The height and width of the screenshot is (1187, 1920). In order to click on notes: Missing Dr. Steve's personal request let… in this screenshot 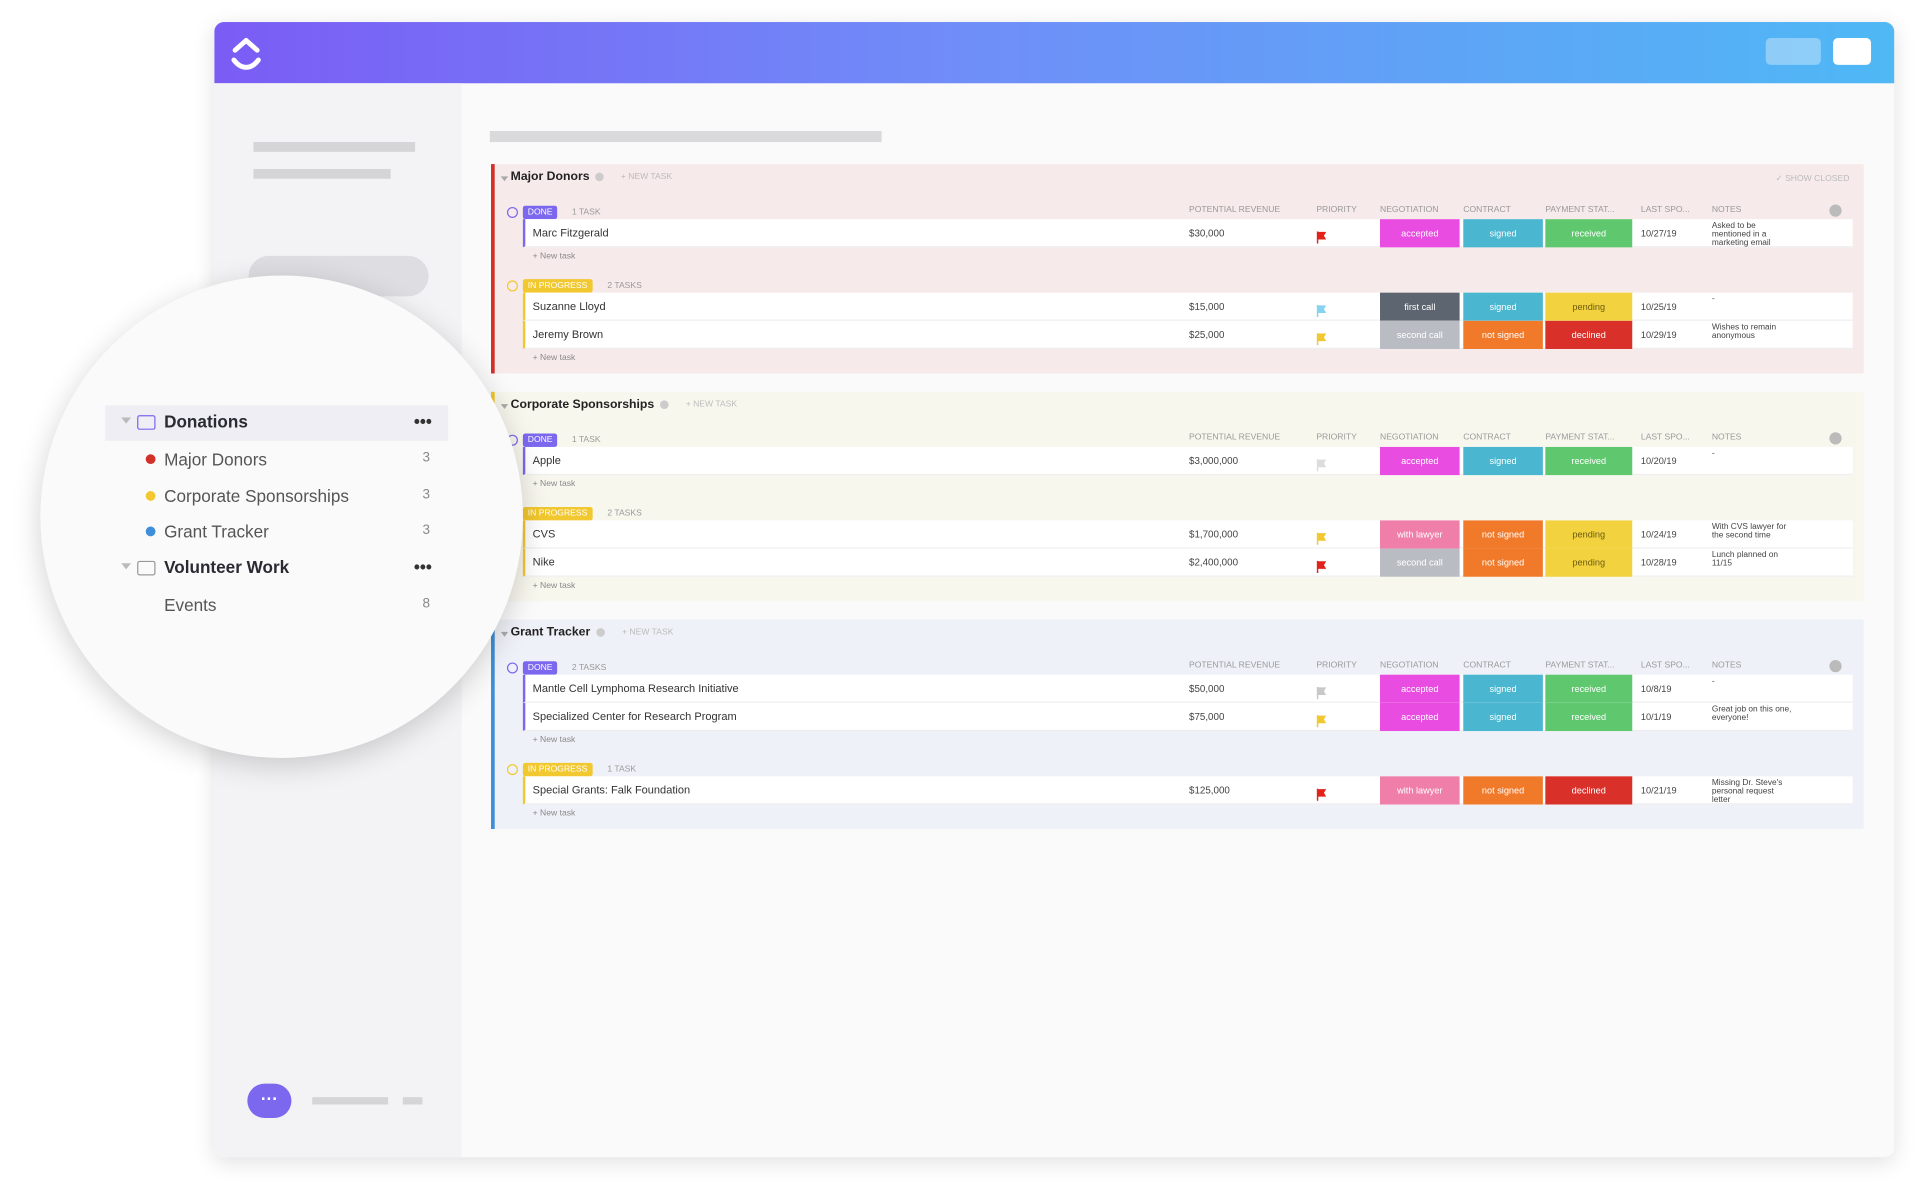, I will do `click(1747, 791)`.